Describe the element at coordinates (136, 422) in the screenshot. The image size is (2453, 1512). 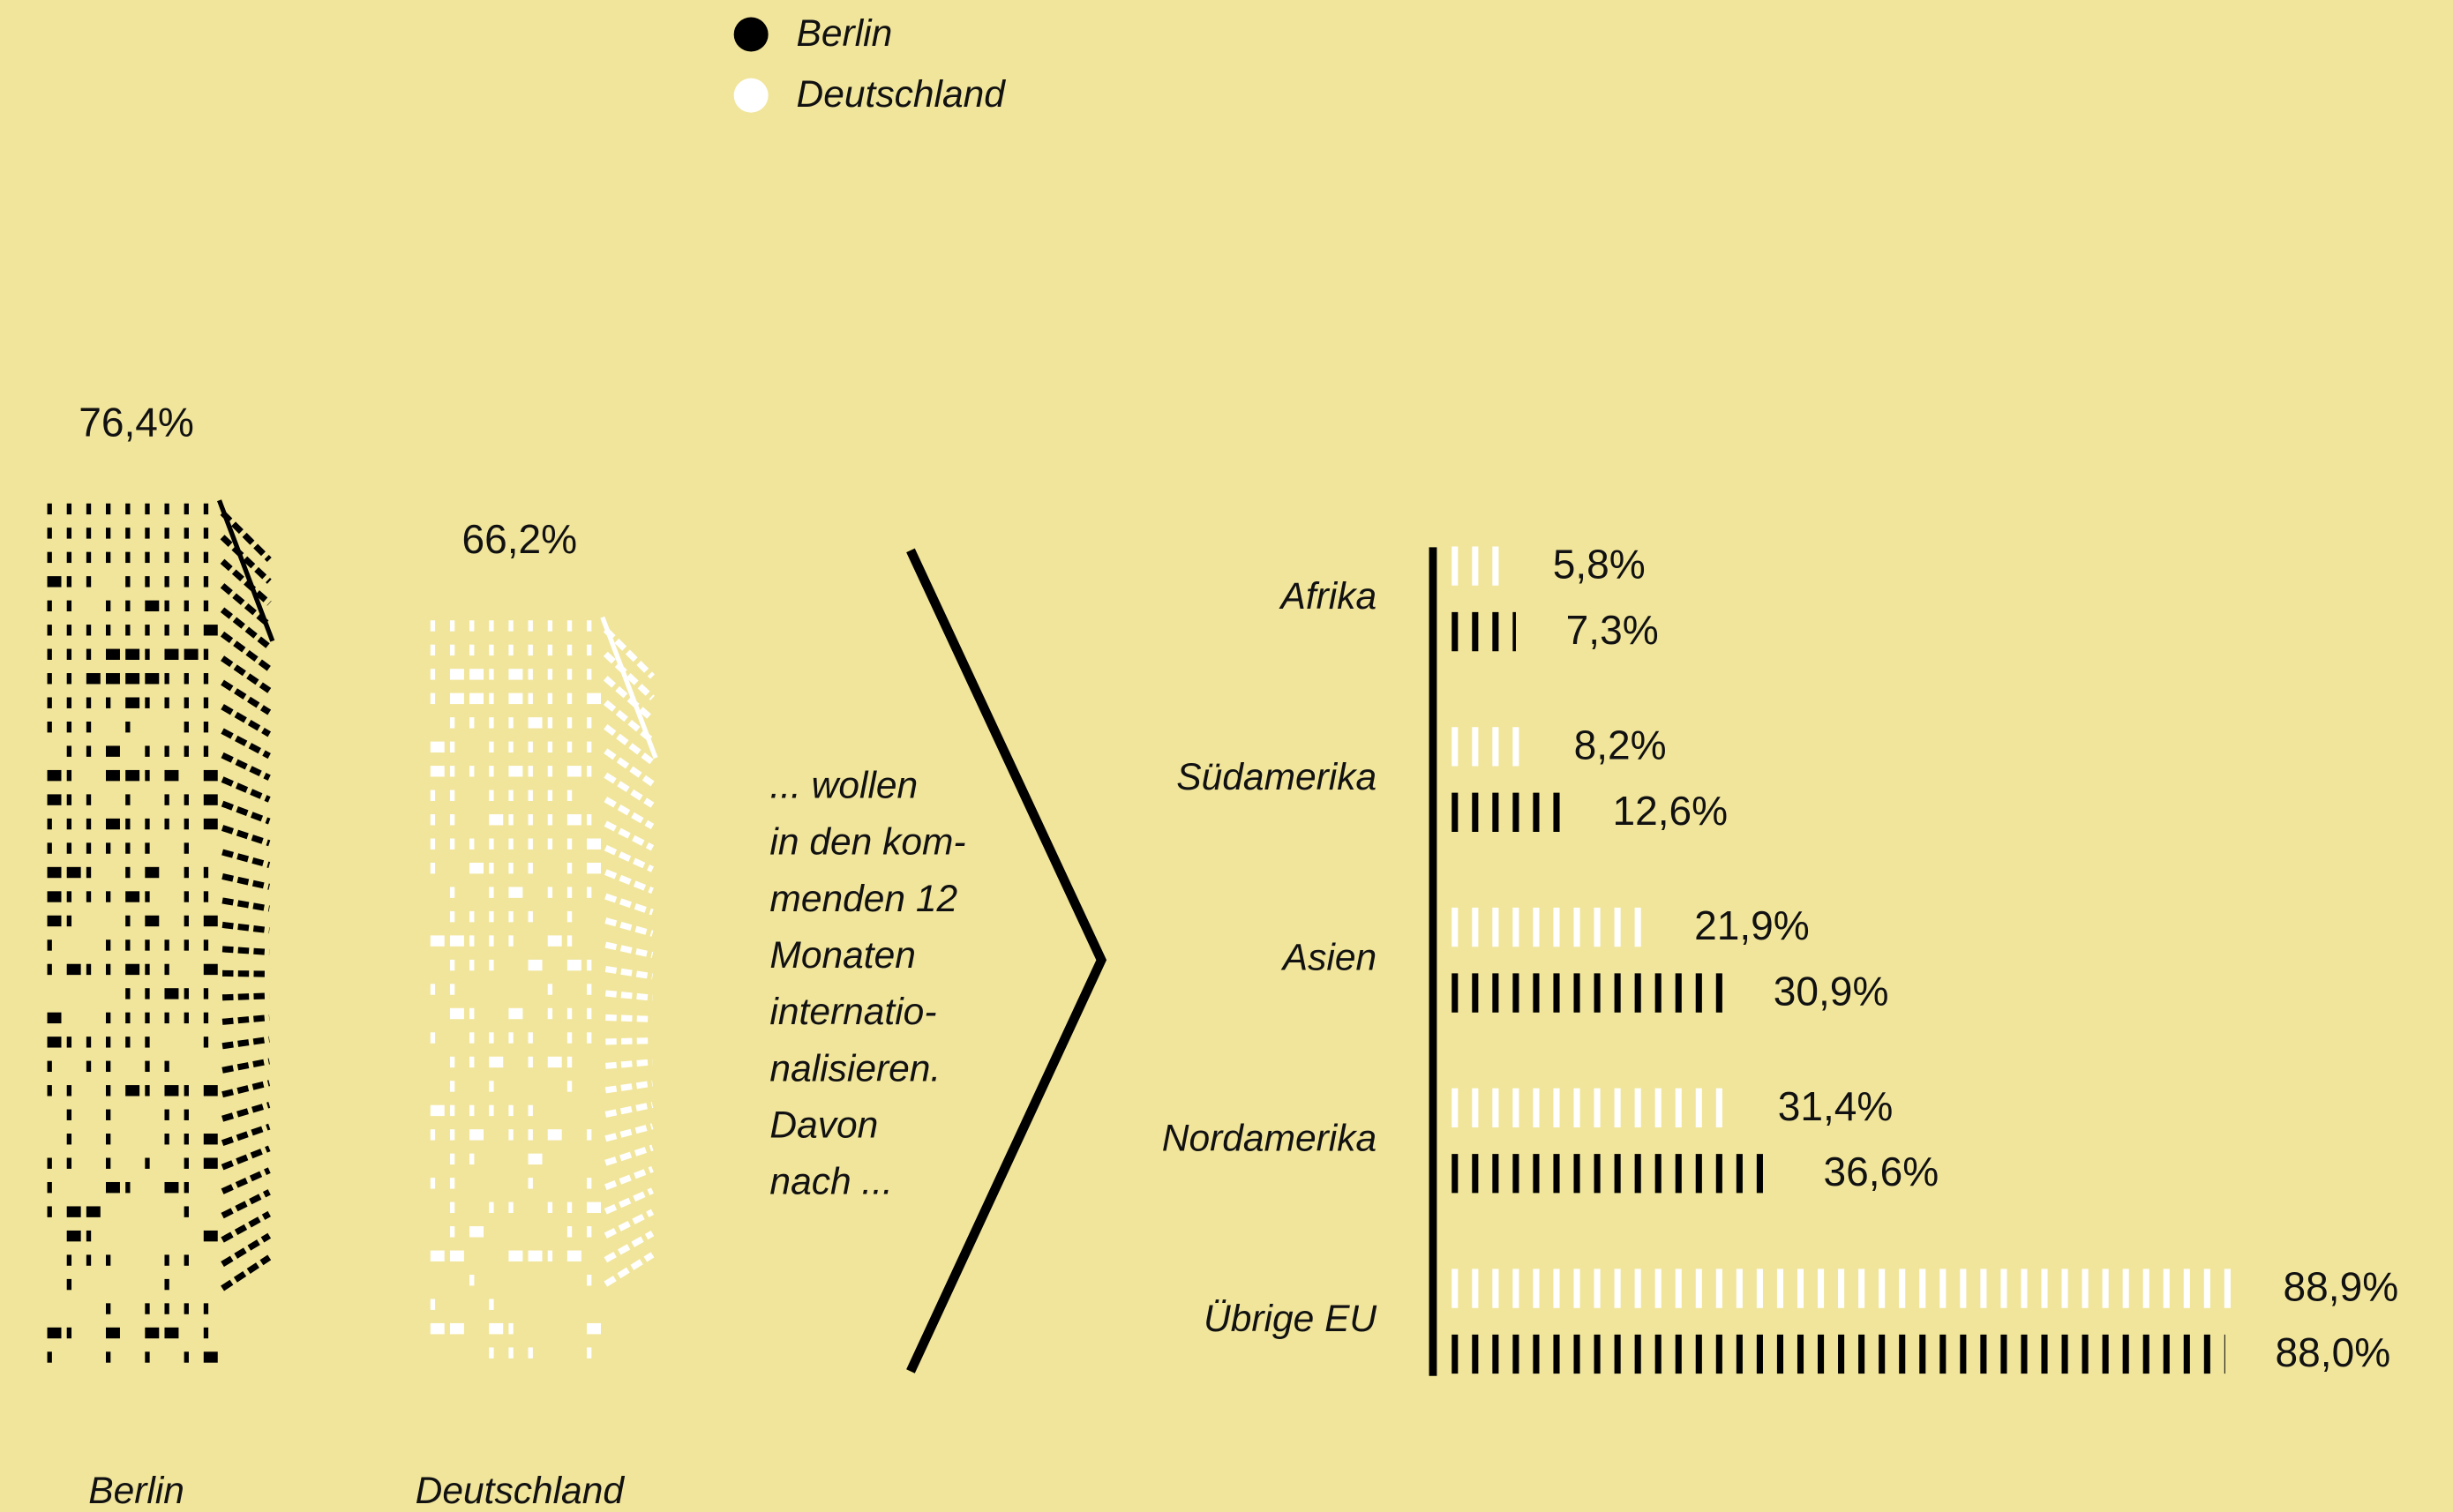
I see `value-label: 76,4%` at that location.